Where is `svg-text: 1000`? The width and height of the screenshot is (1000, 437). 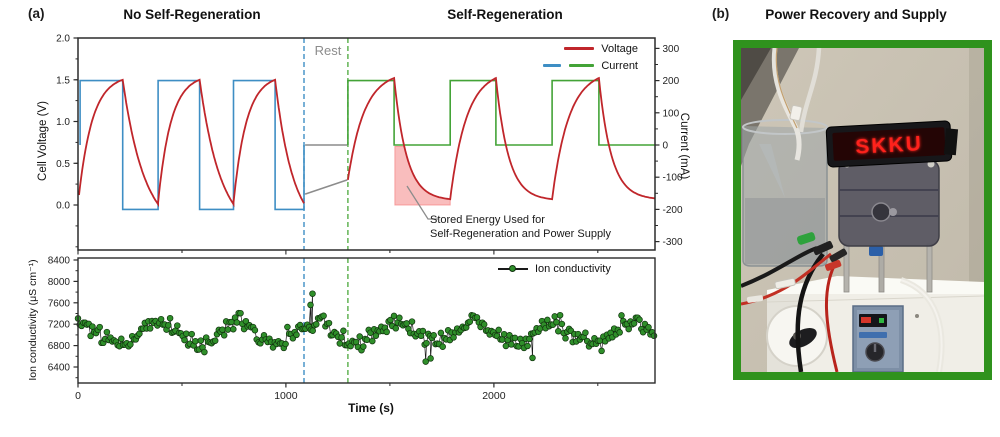 svg-text: 1000 is located at coordinates (286, 396).